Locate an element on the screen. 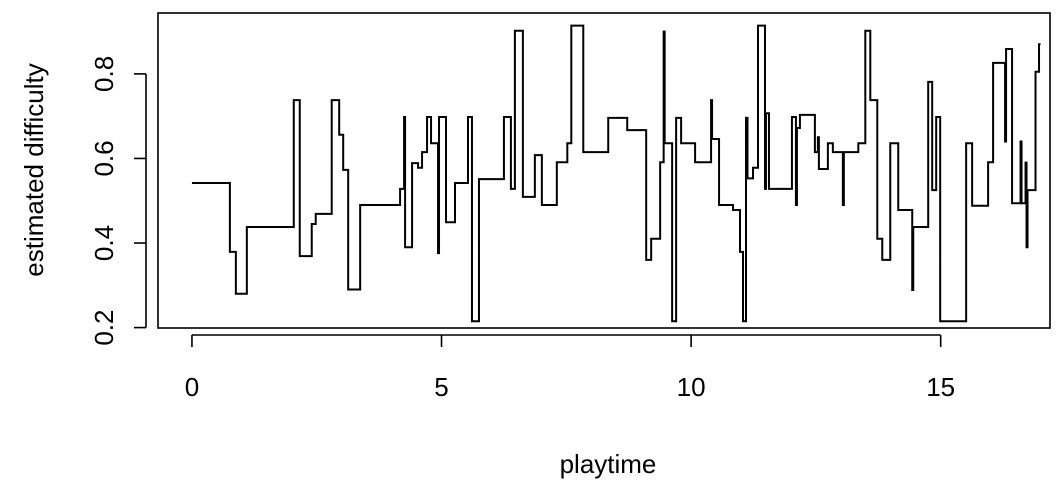 This screenshot has width=1063, height=485. y-tick-label: 0.6 is located at coordinates (104, 158).